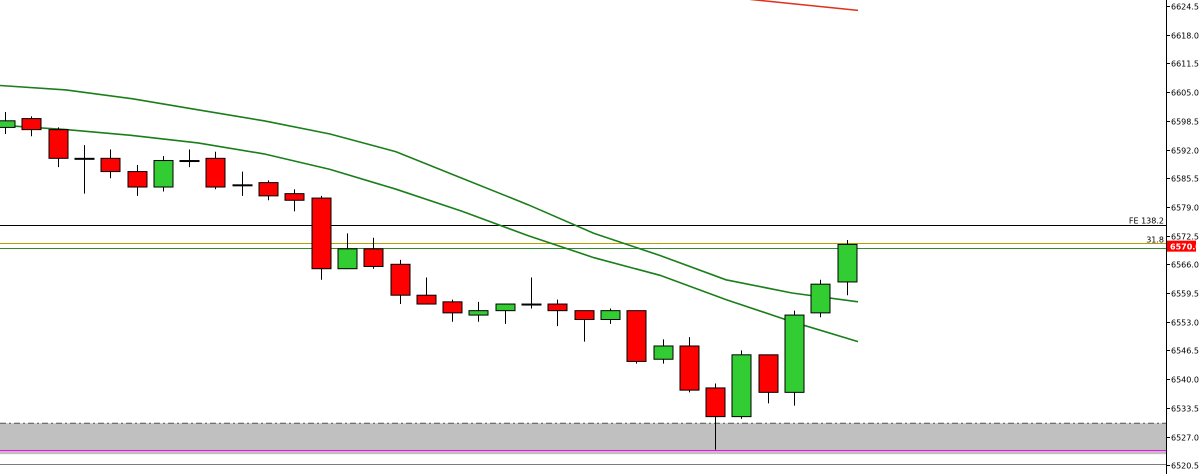  Describe the element at coordinates (1164, 234) in the screenshot. I see `annotation-layer: FE 138.2 31.8 6570.0` at that location.